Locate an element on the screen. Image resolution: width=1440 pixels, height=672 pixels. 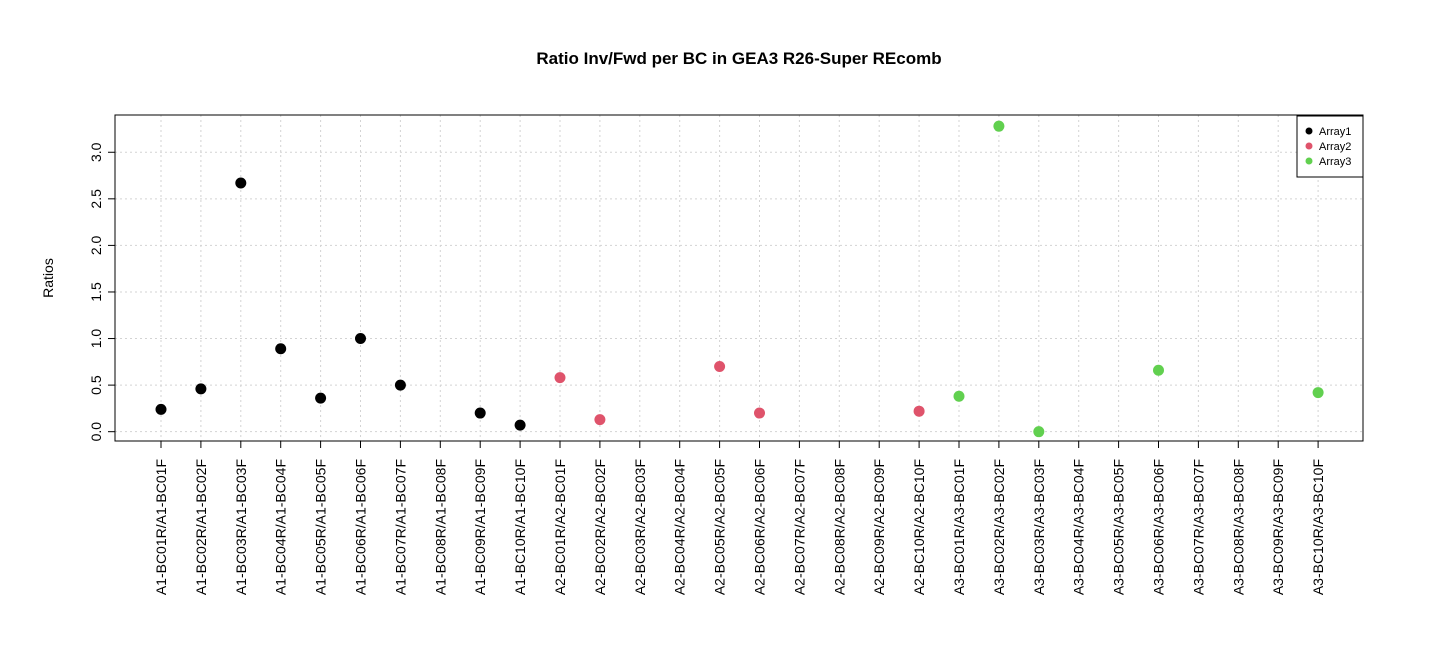
x-tick-label: A1-BC02R/A1-BC02F is located at coordinates (201, 527).